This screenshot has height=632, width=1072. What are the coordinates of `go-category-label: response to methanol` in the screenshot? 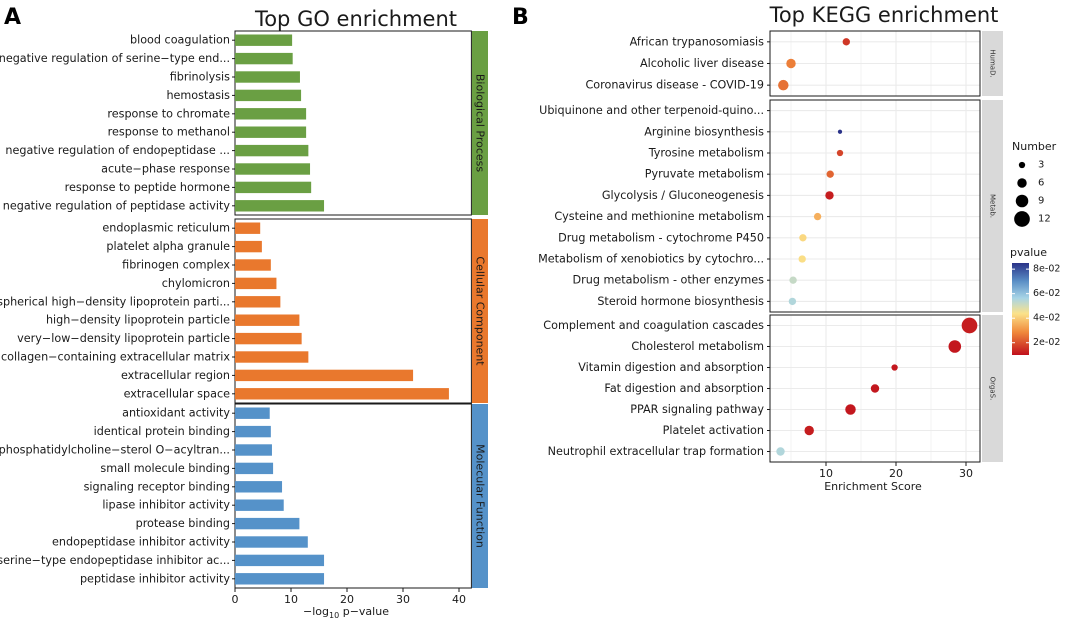 It's located at (169, 132).